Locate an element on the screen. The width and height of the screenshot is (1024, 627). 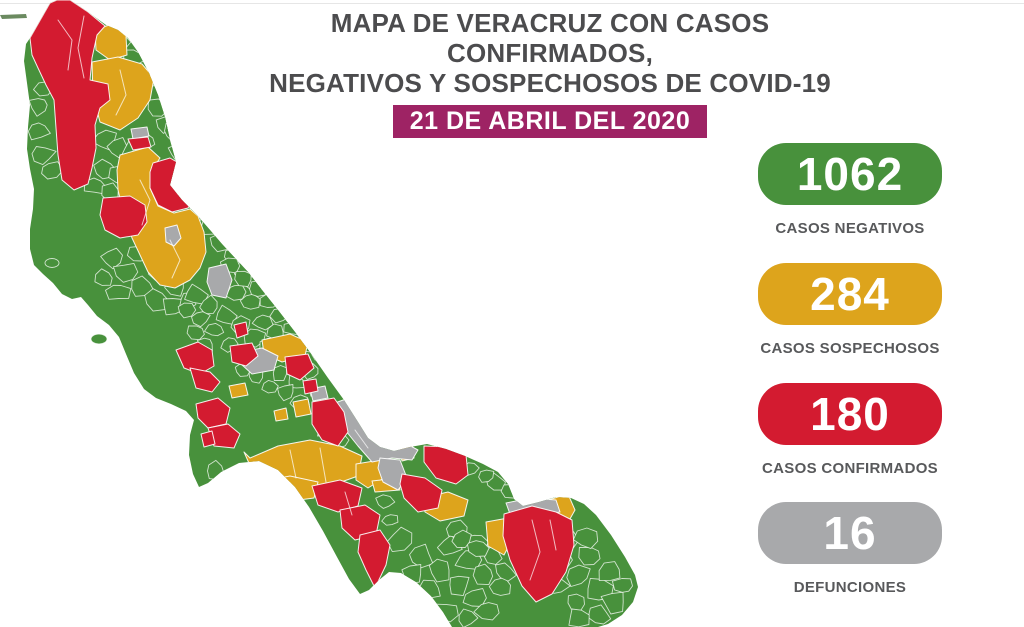
stat-defunciones: 16 DEFUNCIONES is located at coordinates (850, 549).